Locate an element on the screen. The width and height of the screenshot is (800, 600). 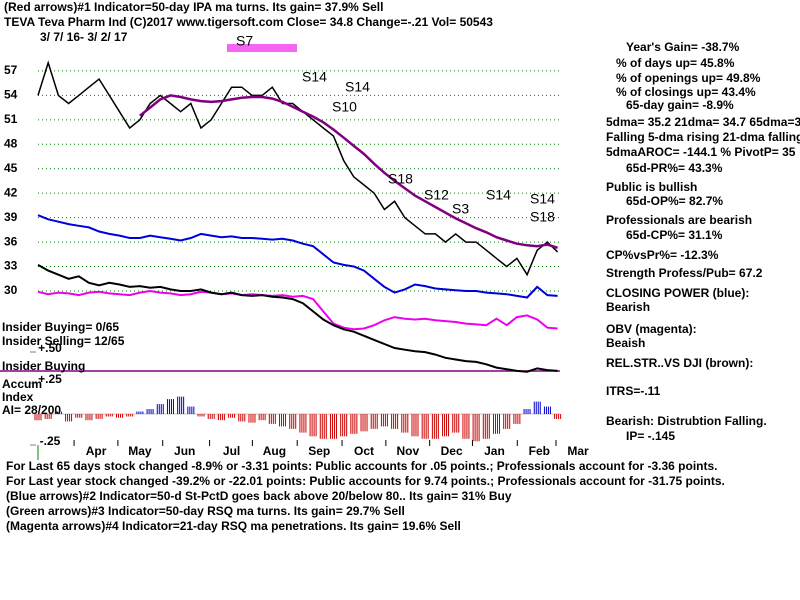
x-tick-label: Aug is located at coordinates (274, 451).